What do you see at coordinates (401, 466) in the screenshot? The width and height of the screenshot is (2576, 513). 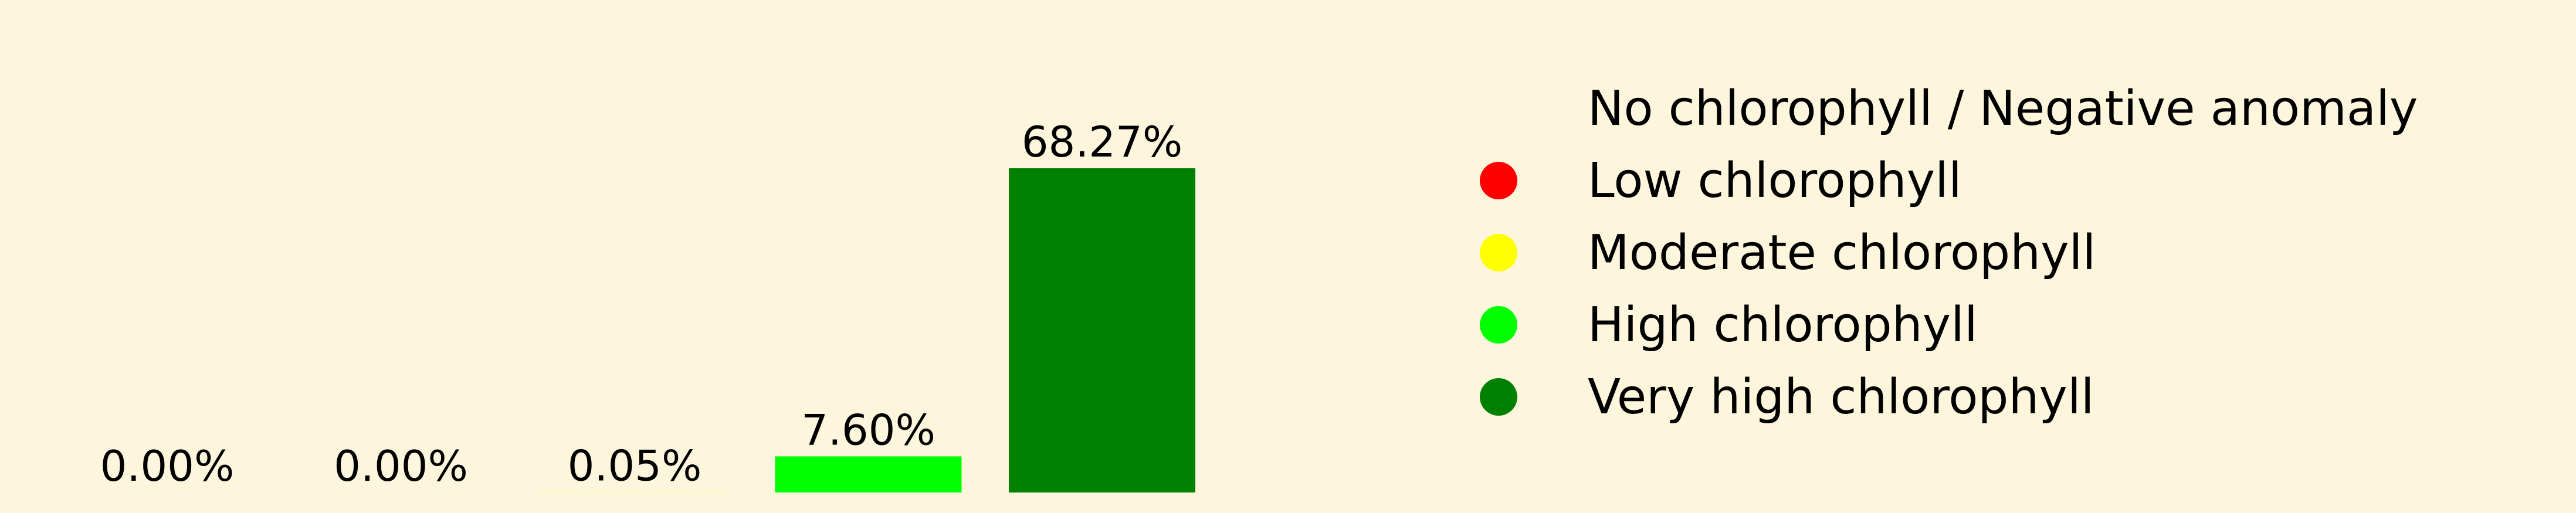 I see `data-label-2: 0.00%` at bounding box center [401, 466].